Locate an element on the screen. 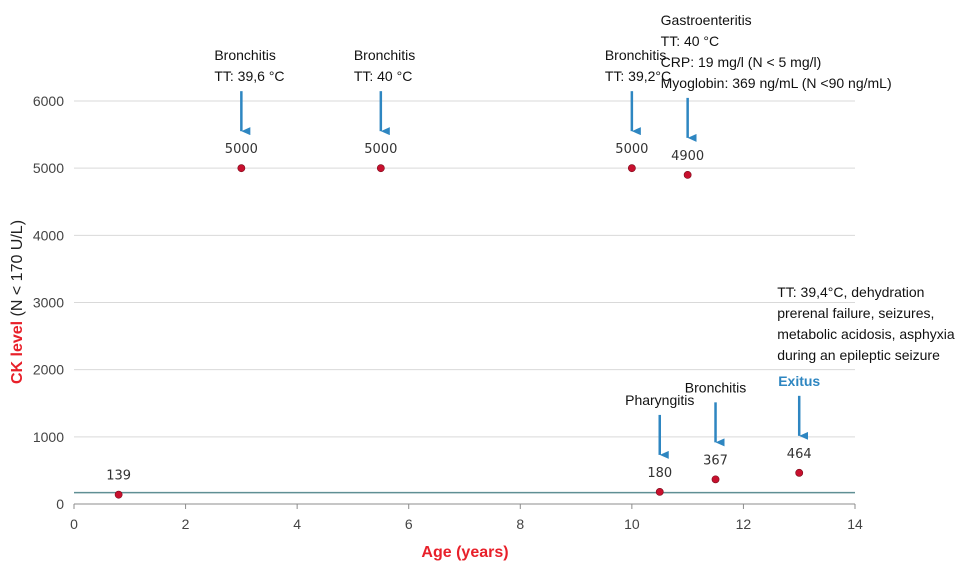  annotation-text: Gastroenteritis is located at coordinates (706, 20).